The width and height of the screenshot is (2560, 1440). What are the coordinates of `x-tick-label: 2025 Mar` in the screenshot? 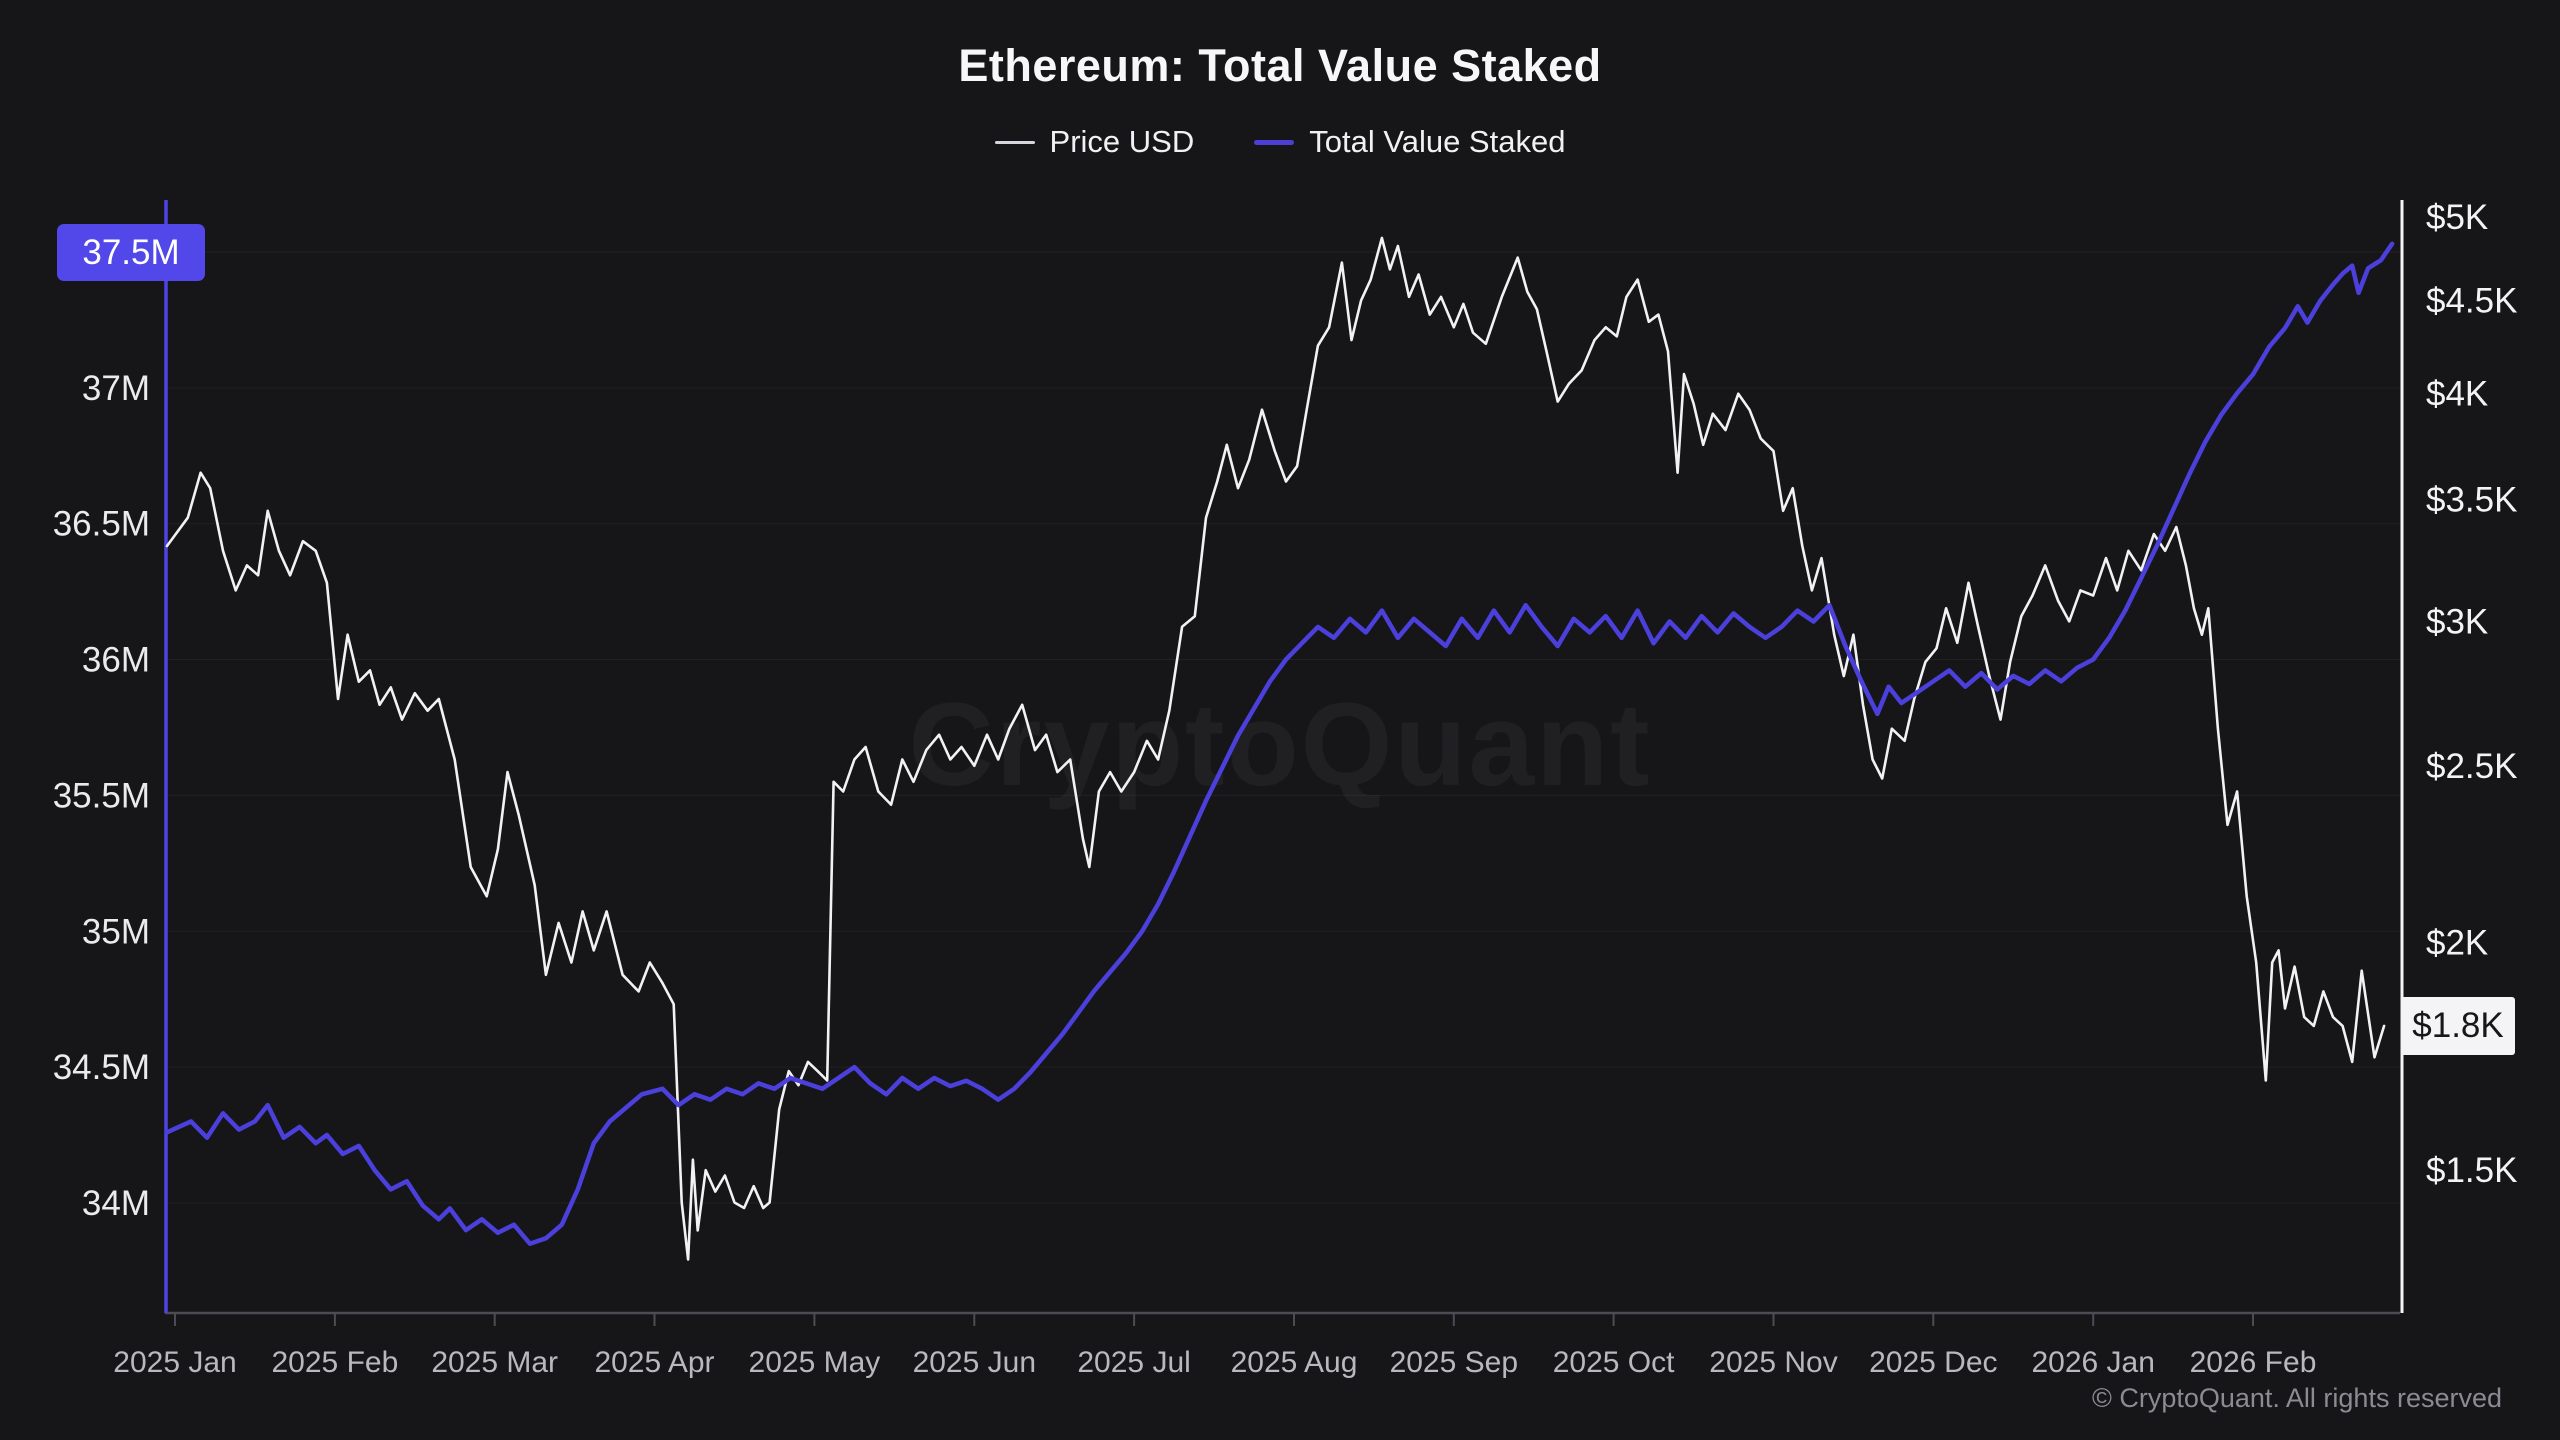 It's located at (494, 1362).